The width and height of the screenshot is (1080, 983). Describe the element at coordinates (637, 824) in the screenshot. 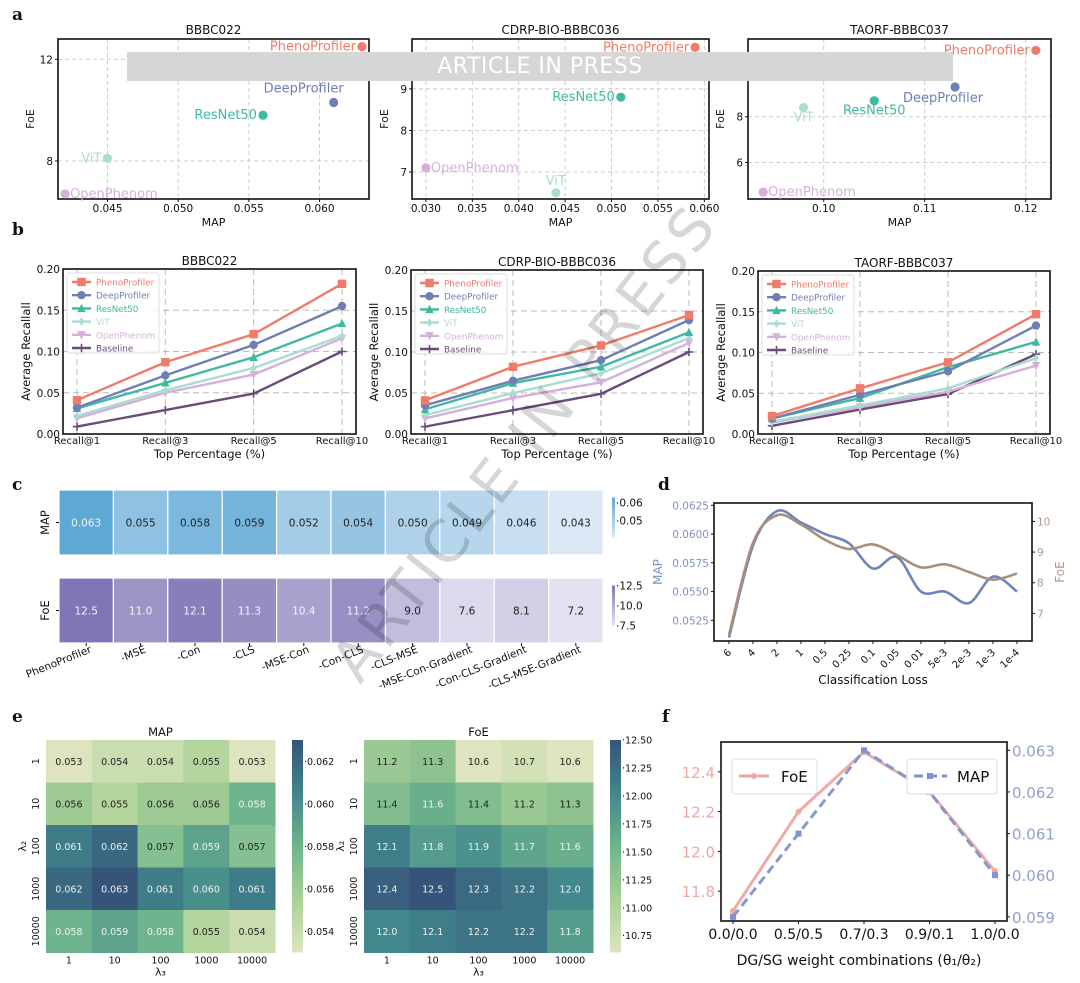

I see `colorbar-tick-label: ·11.75` at that location.